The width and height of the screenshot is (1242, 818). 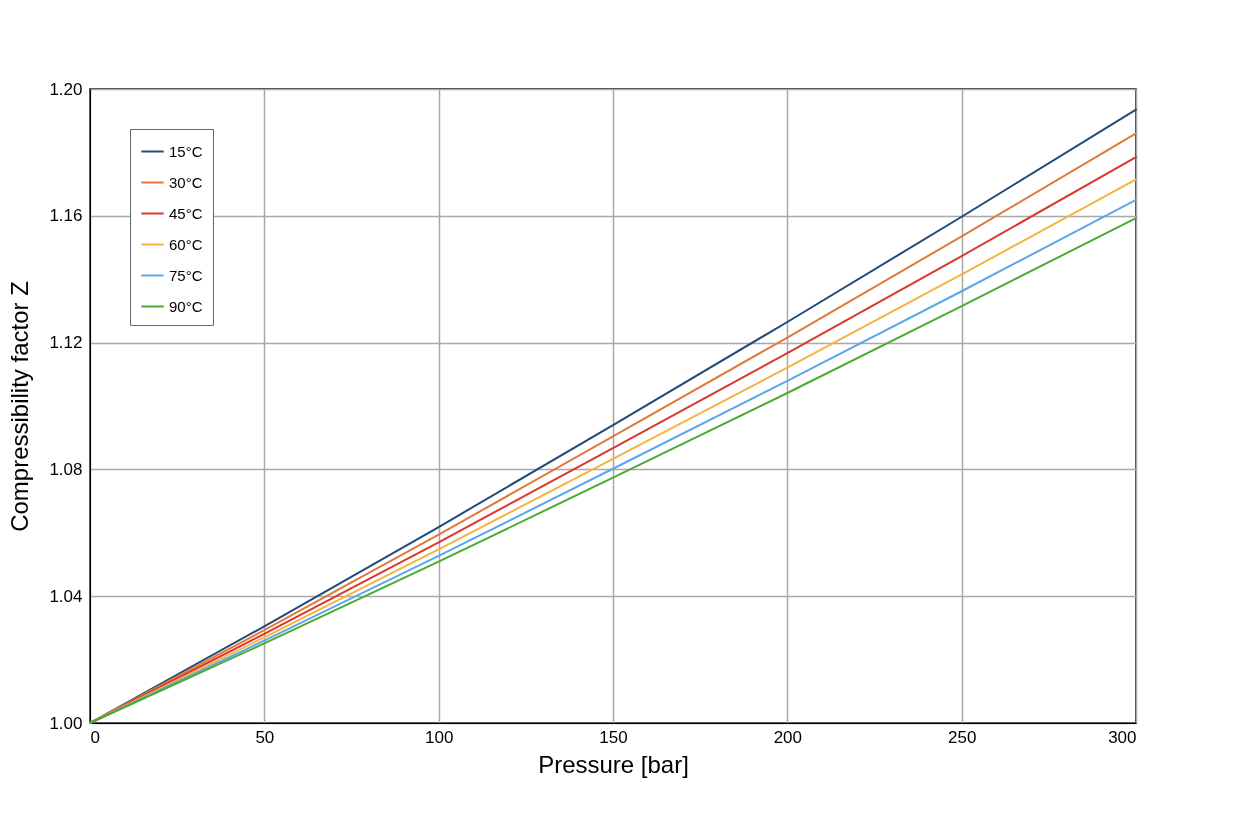 What do you see at coordinates (439, 737) in the screenshot?
I see `x-tick-label: 100` at bounding box center [439, 737].